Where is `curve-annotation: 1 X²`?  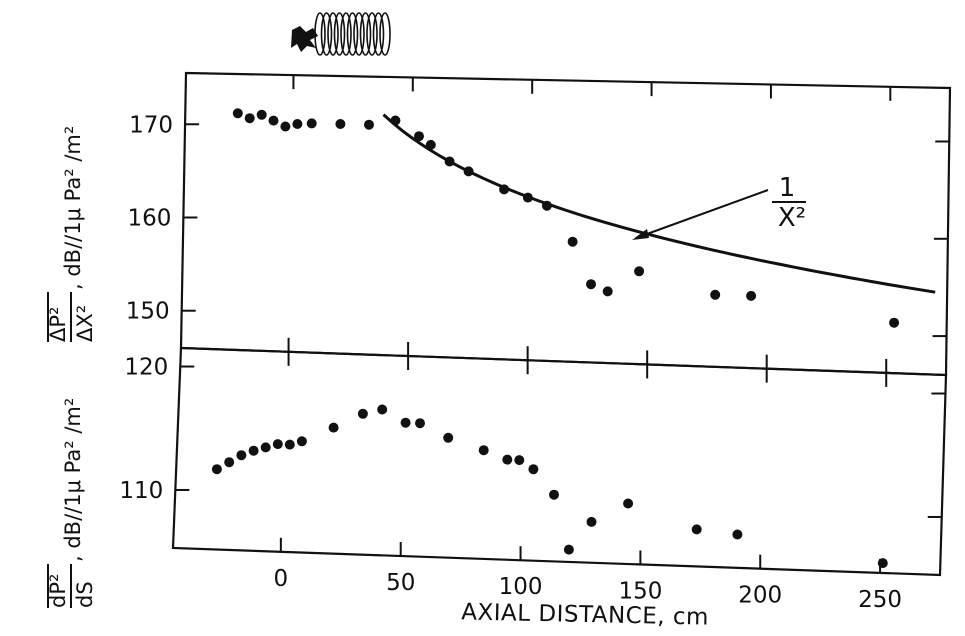
curve-annotation: 1 X² is located at coordinates (719, 206).